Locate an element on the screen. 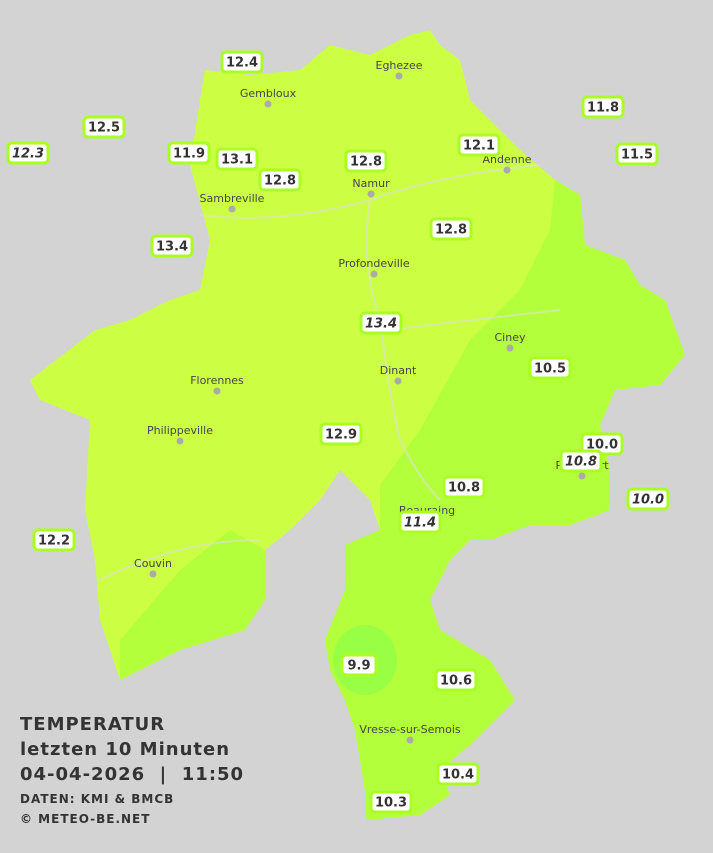 The height and width of the screenshot is (853, 713). city-label: Sambreville is located at coordinates (232, 198).